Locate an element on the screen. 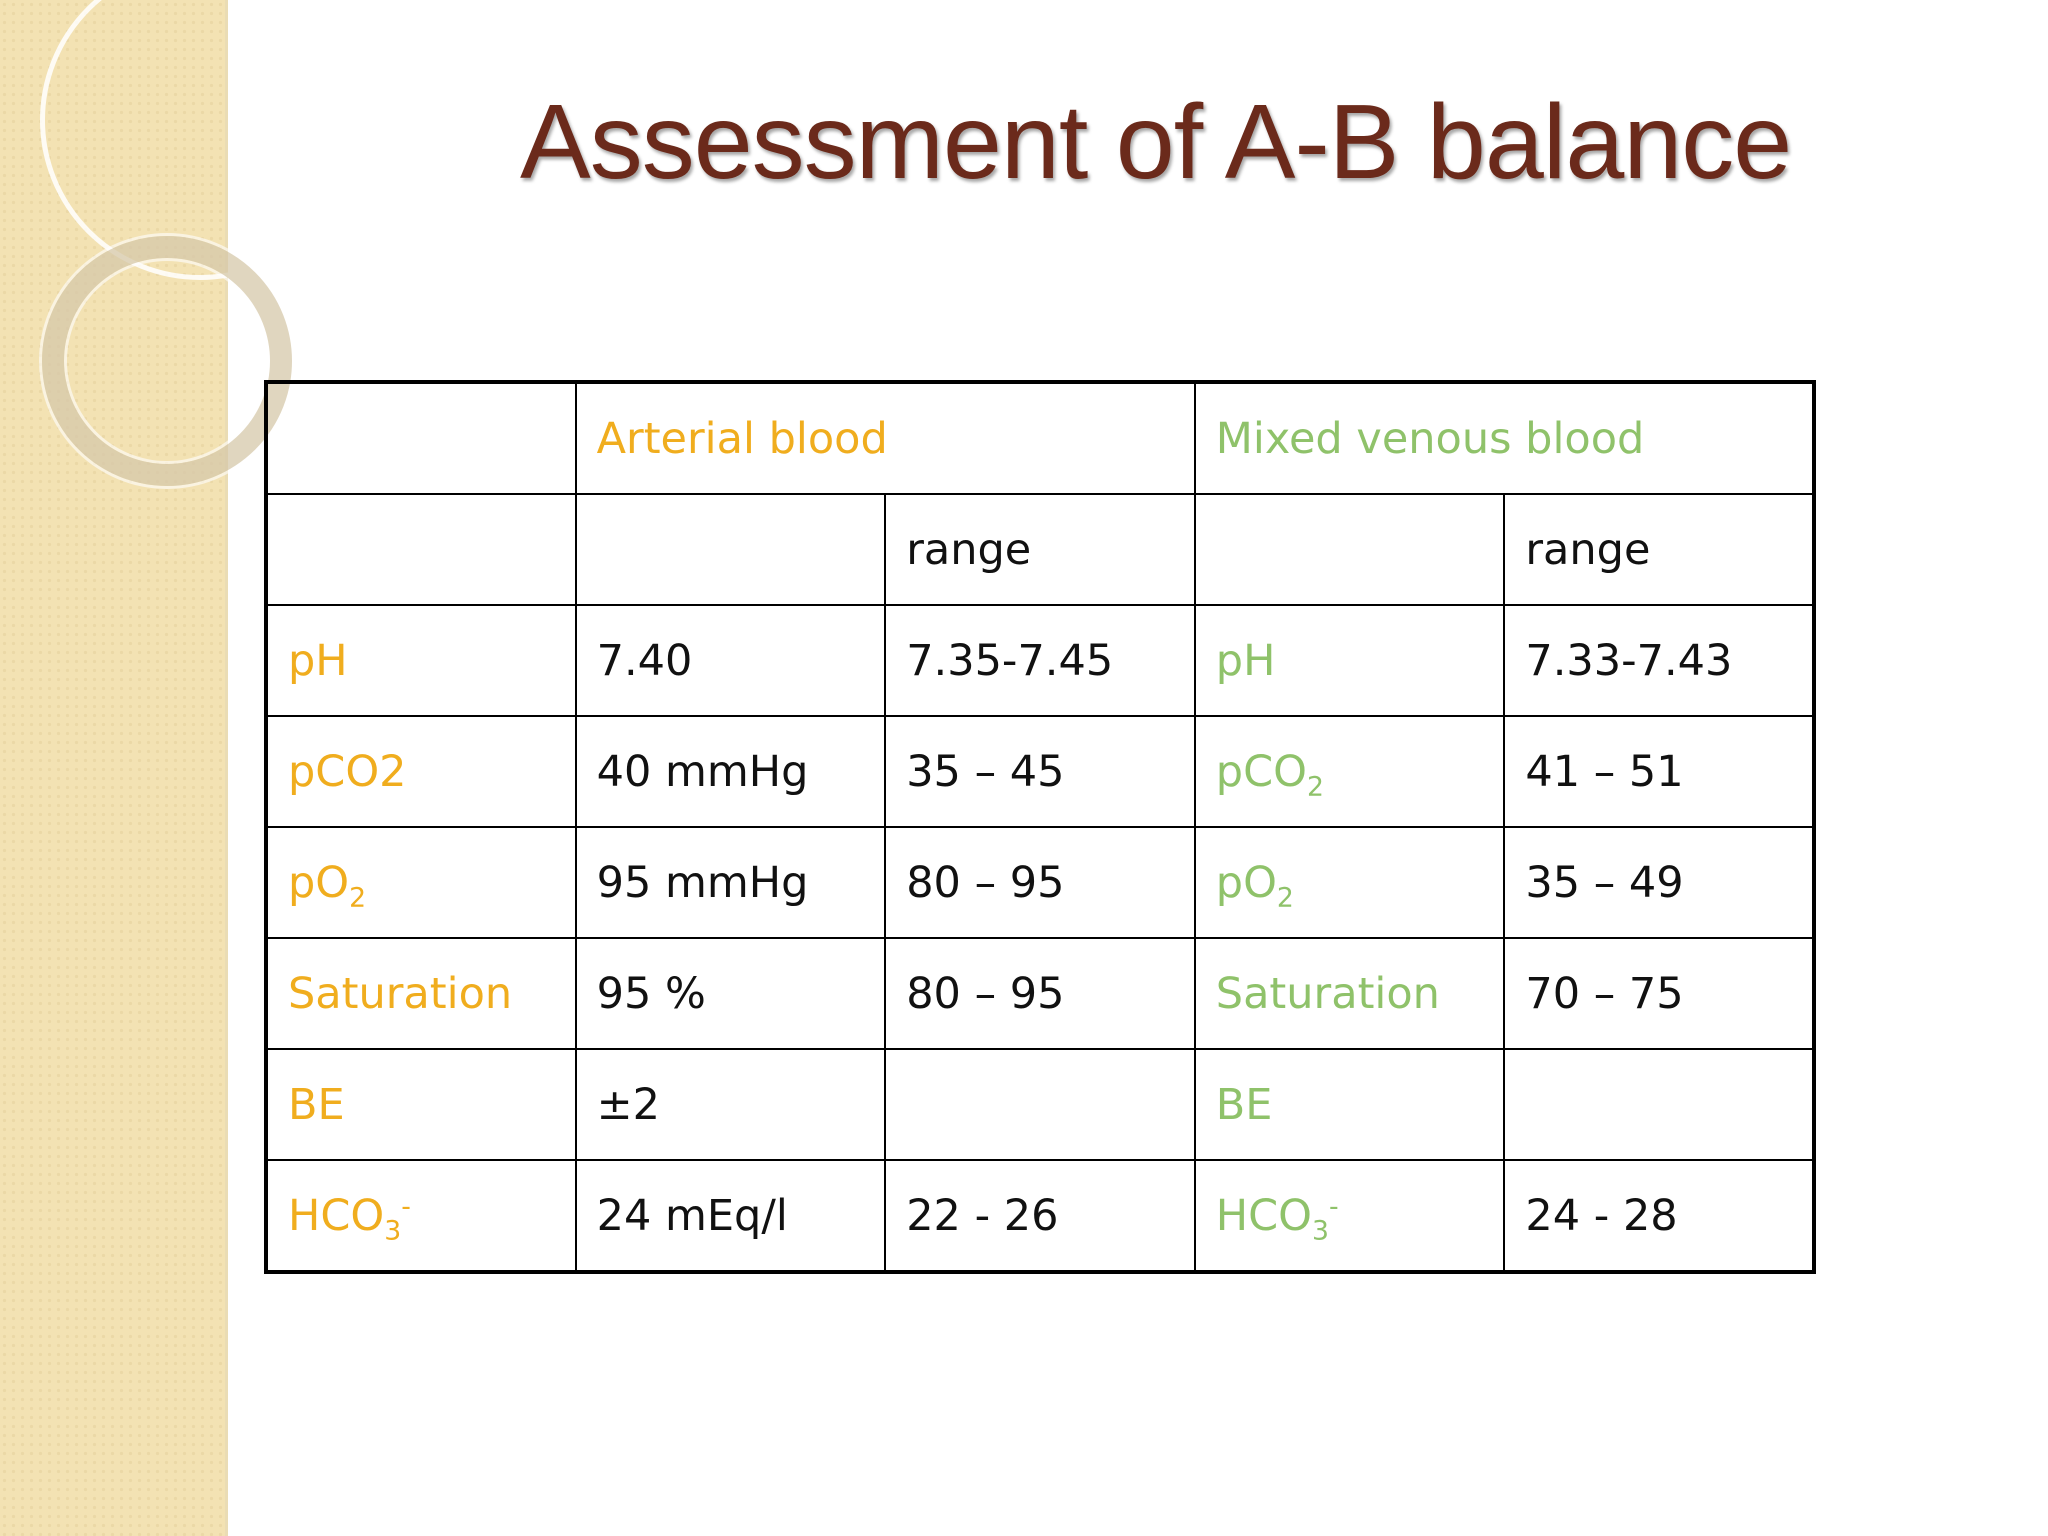 Image resolution: width=2048 pixels, height=1536 pixels. venous-blood-header: Mixed venous blood is located at coordinates (1504, 438).